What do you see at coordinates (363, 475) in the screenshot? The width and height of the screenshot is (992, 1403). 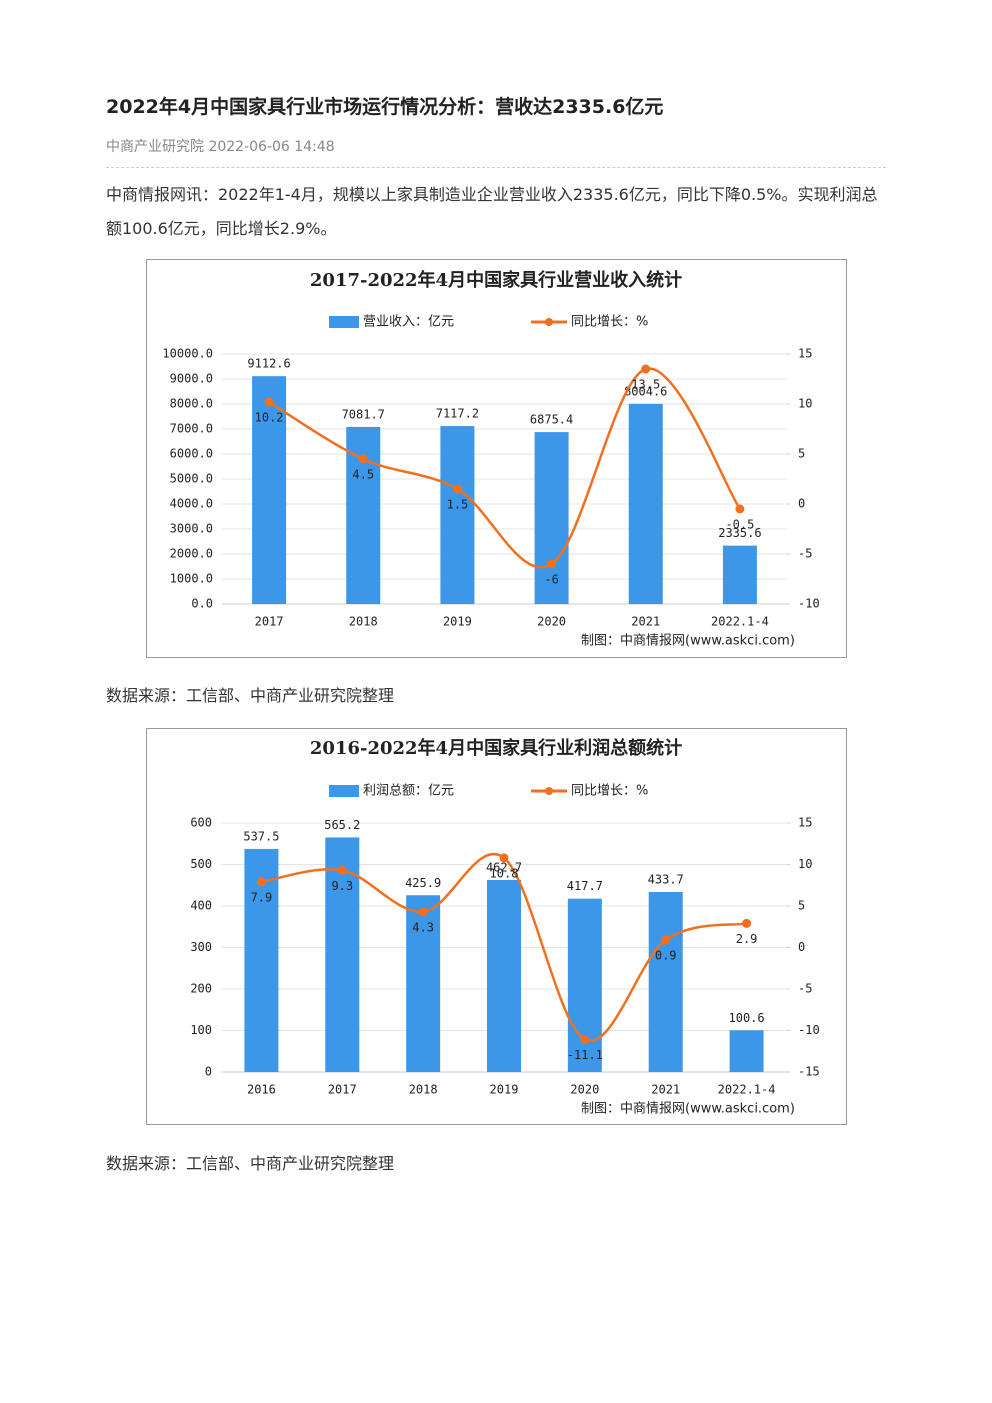 I see `line-value-label: 4.5` at bounding box center [363, 475].